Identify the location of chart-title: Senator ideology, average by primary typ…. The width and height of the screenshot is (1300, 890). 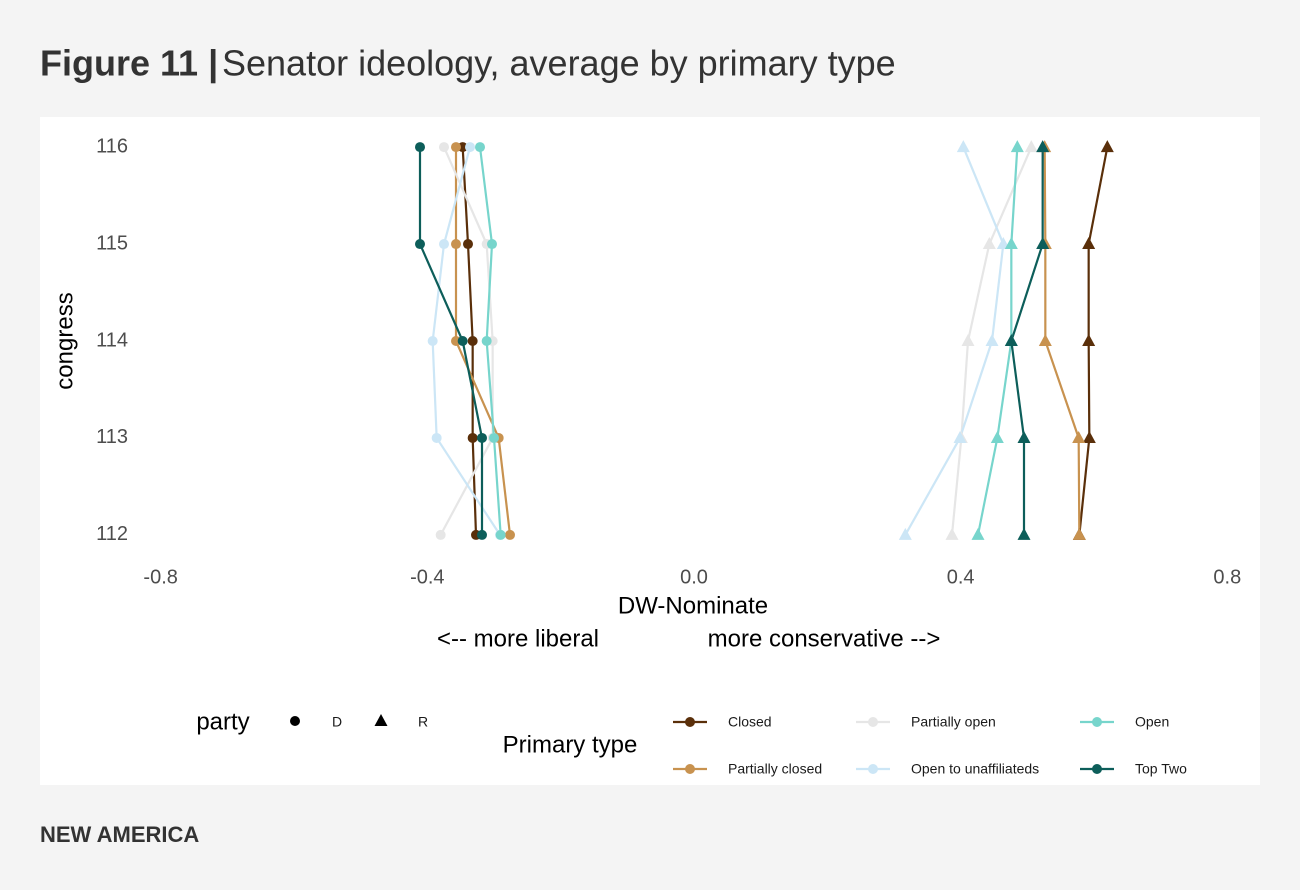
(559, 63).